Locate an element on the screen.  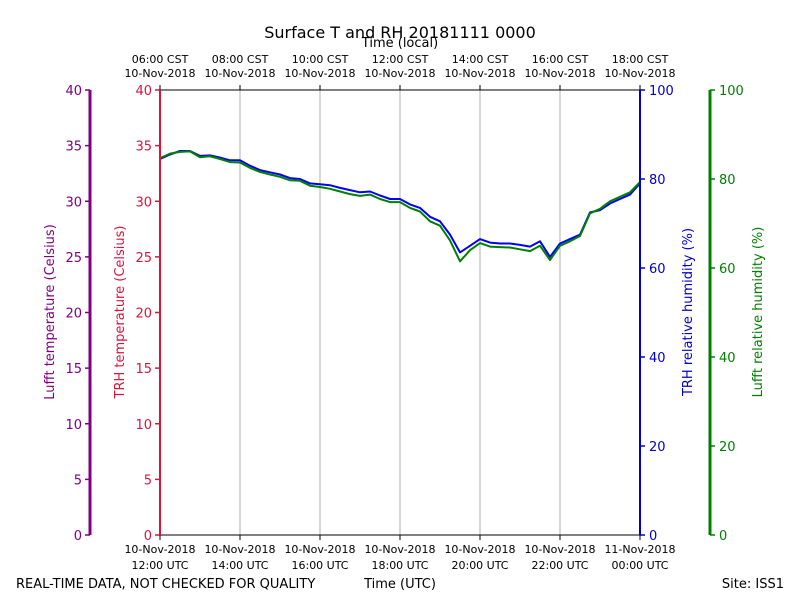
top-tick-time-label: 10:00 CST is located at coordinates (320, 59).